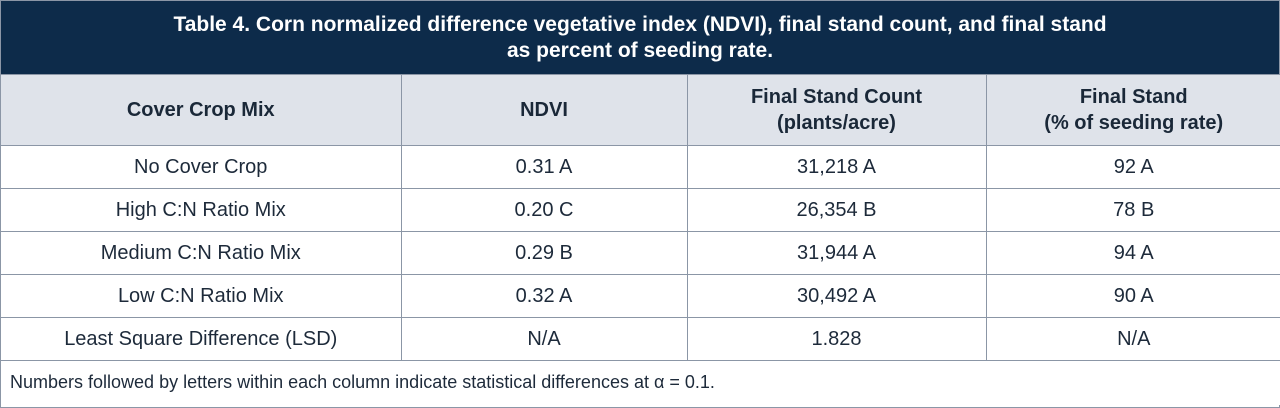  Describe the element at coordinates (1133, 97) in the screenshot. I see `header-final-stand-label: Final Stand` at that location.